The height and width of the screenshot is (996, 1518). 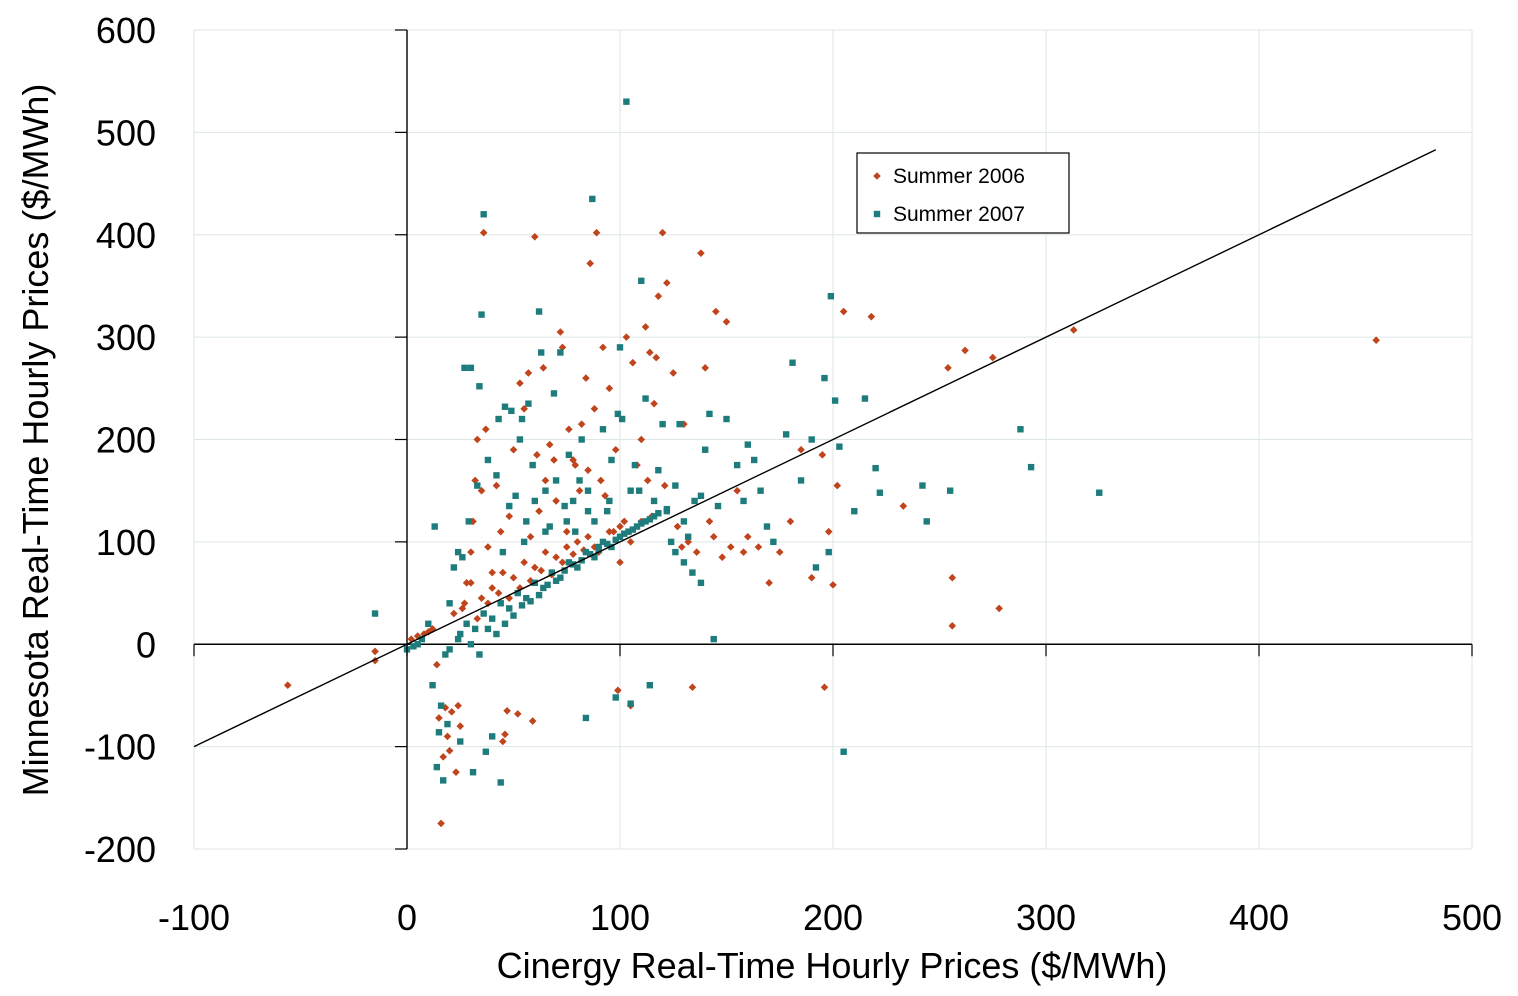 What do you see at coordinates (126, 337) in the screenshot?
I see `y-tick-label: 300` at bounding box center [126, 337].